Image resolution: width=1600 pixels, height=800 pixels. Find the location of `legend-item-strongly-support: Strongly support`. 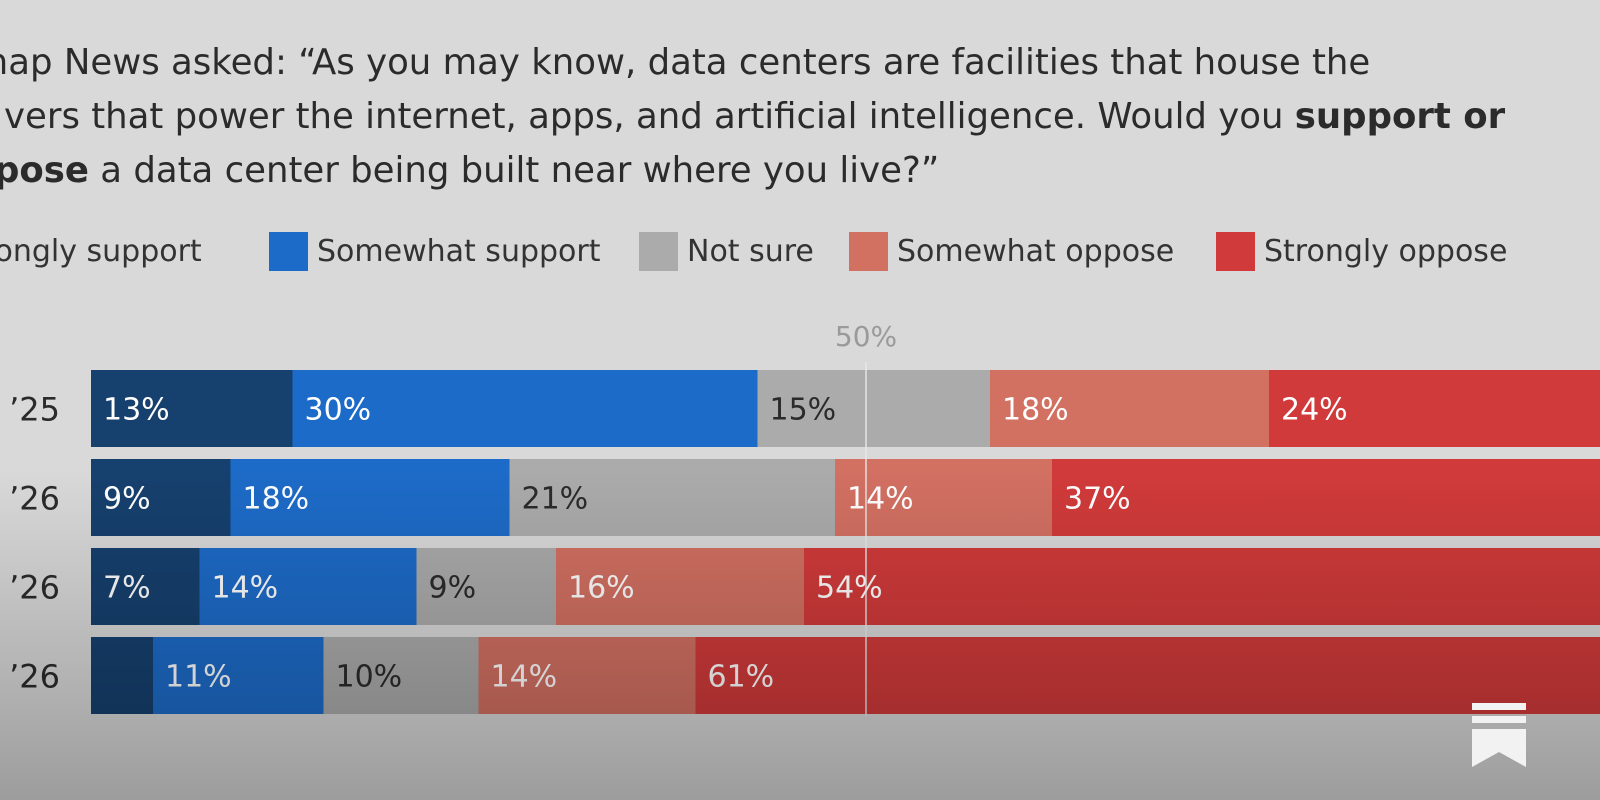

legend-item-strongly-support: Strongly support is located at coordinates (101, 251).